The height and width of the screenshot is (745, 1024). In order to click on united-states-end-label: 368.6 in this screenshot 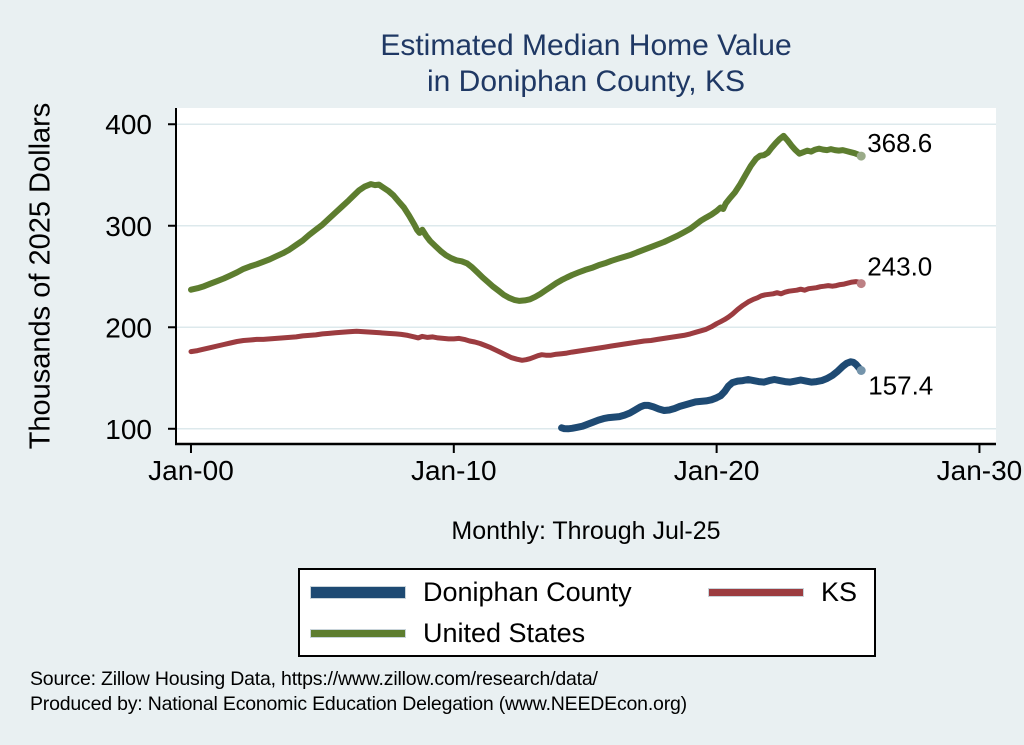, I will do `click(899, 143)`.